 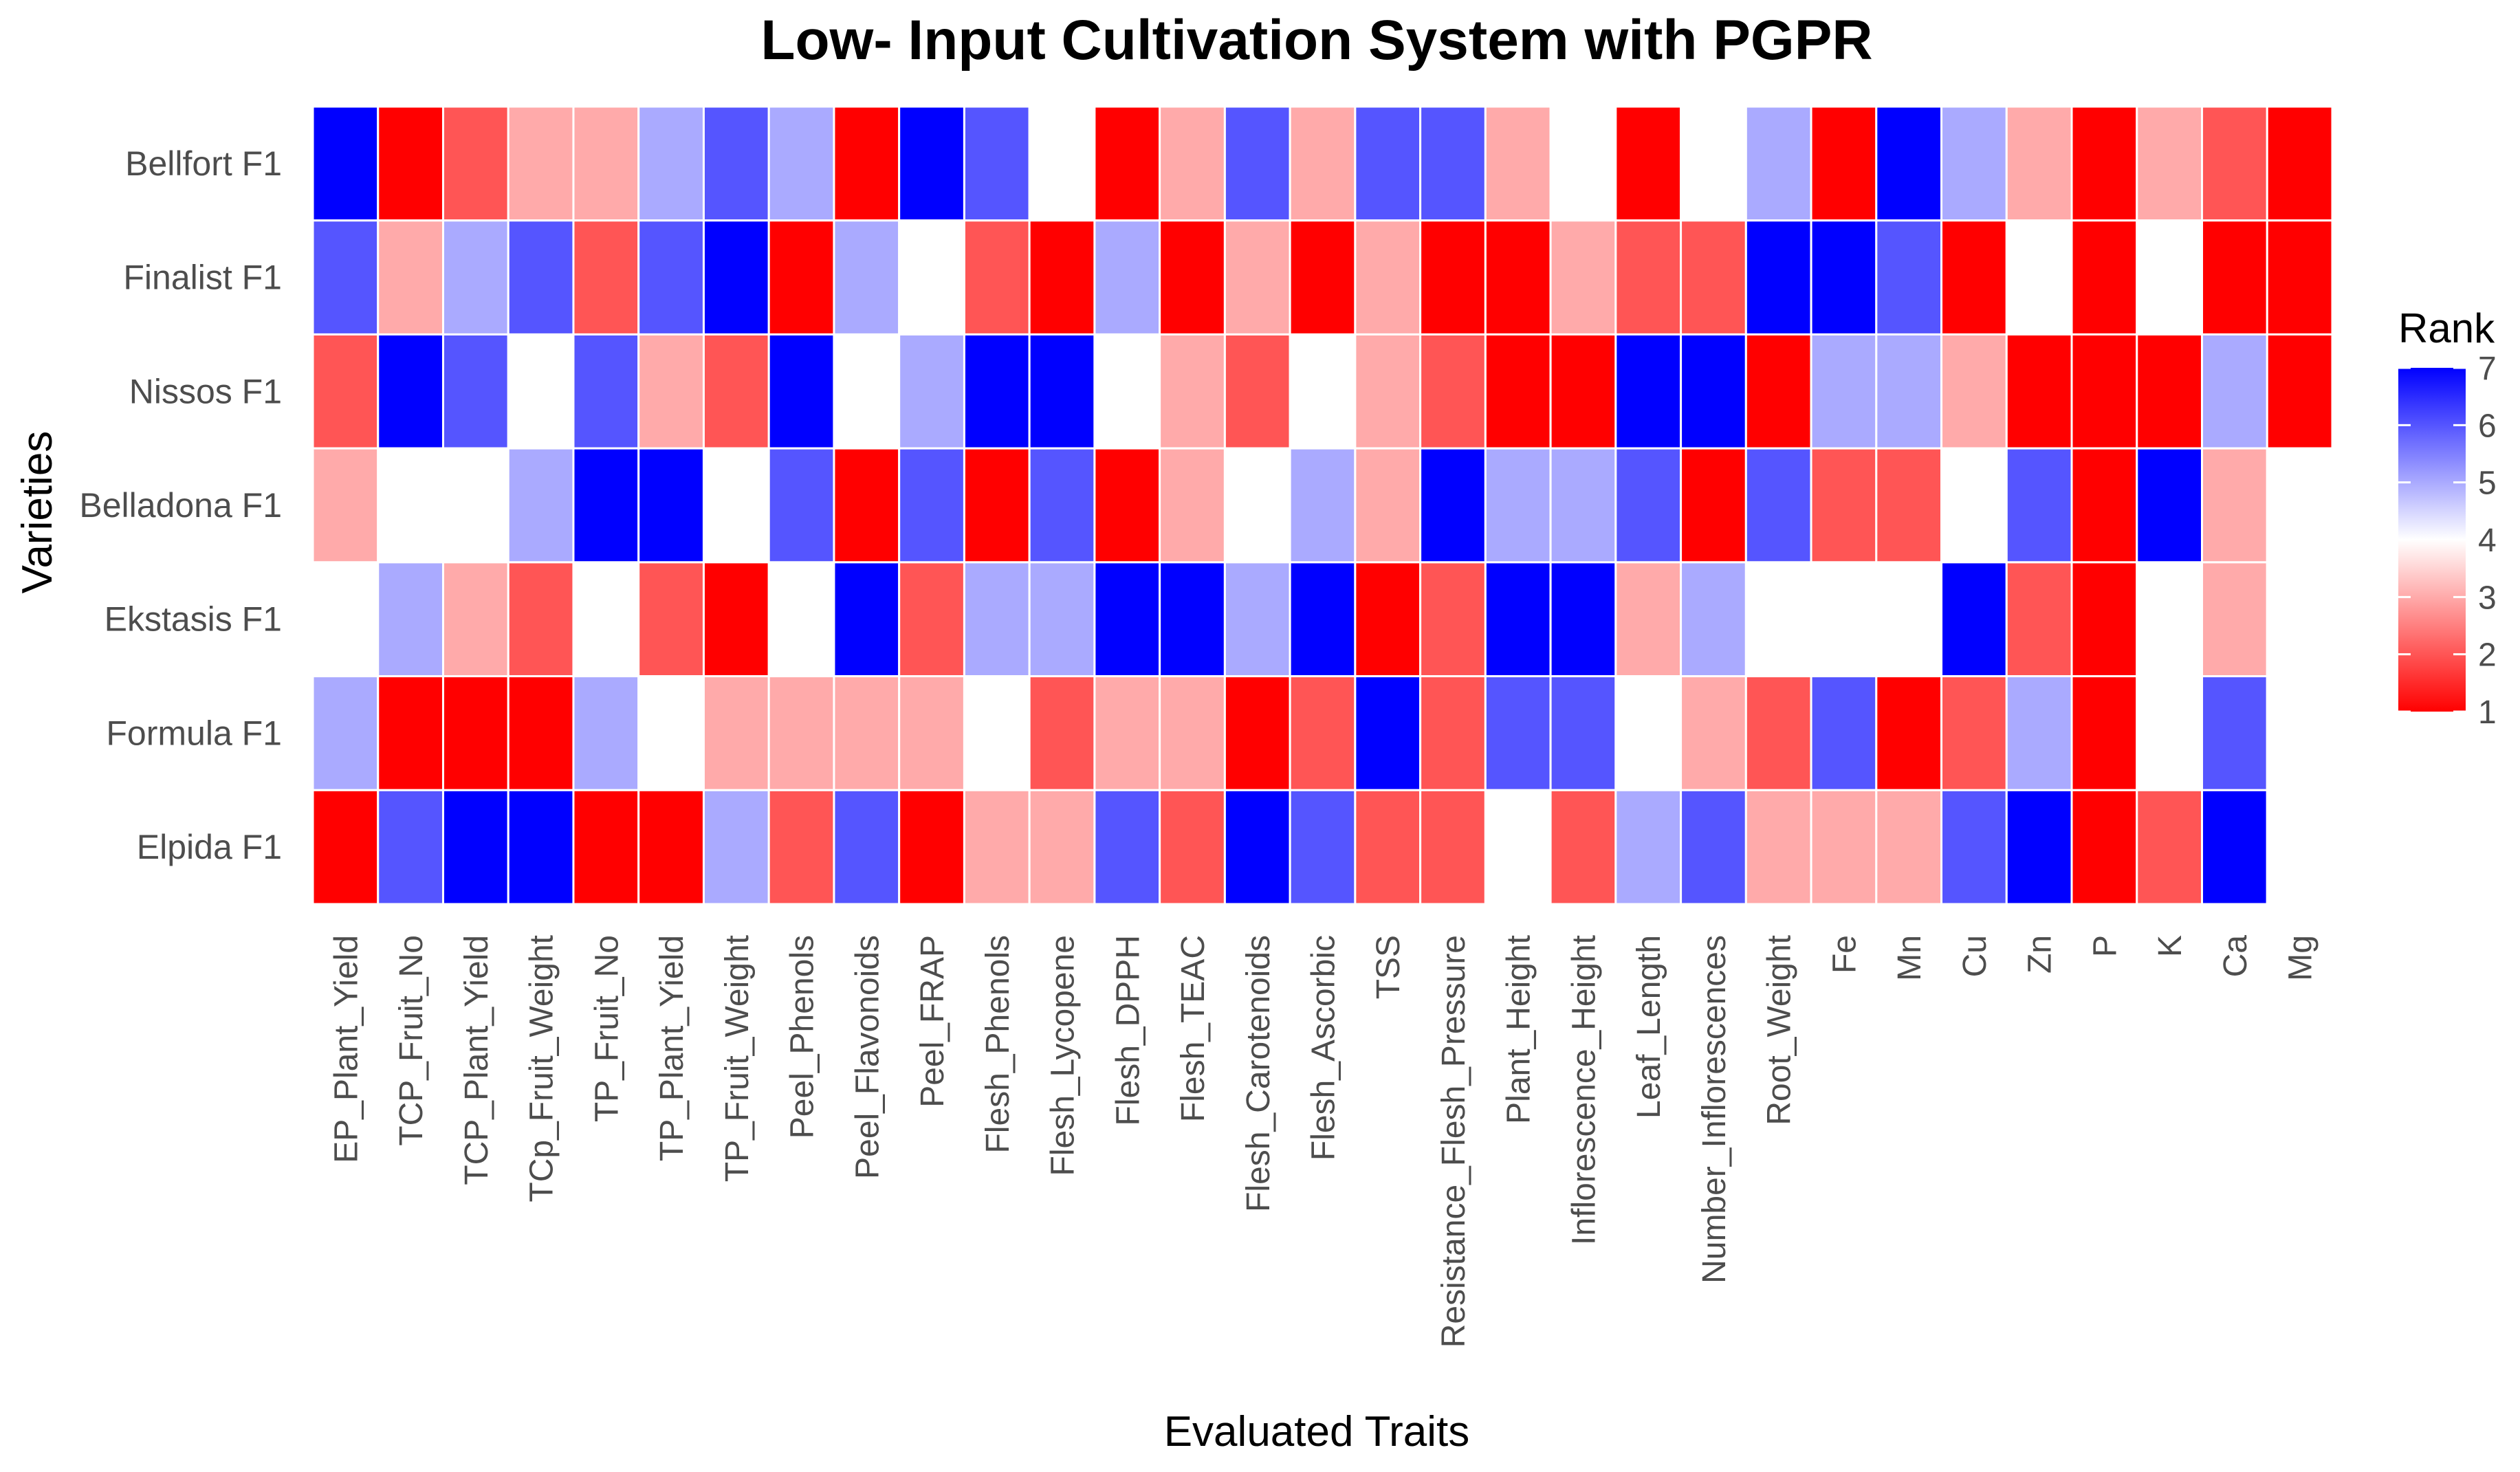 I want to click on x-tick-label: Cu, so click(x=1975, y=956).